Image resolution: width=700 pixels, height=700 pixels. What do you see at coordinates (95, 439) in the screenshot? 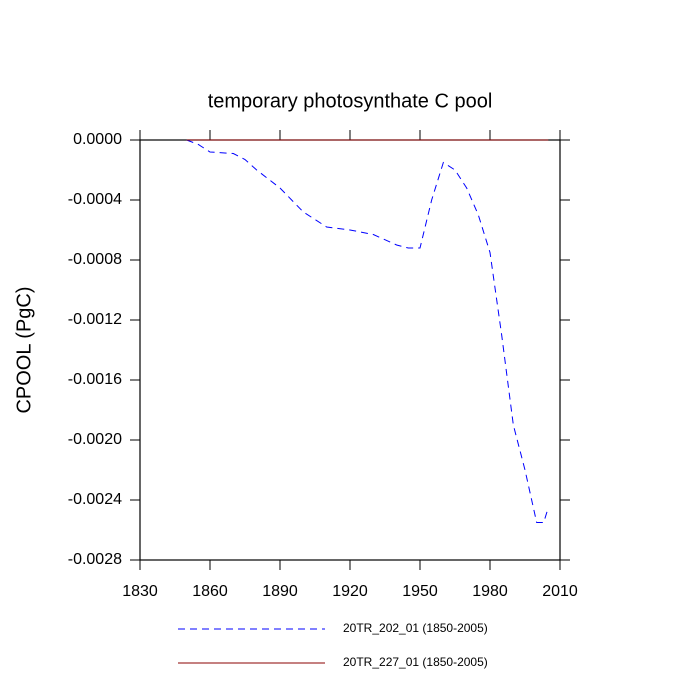
I see `y-tick-label: -0.0020` at bounding box center [95, 439].